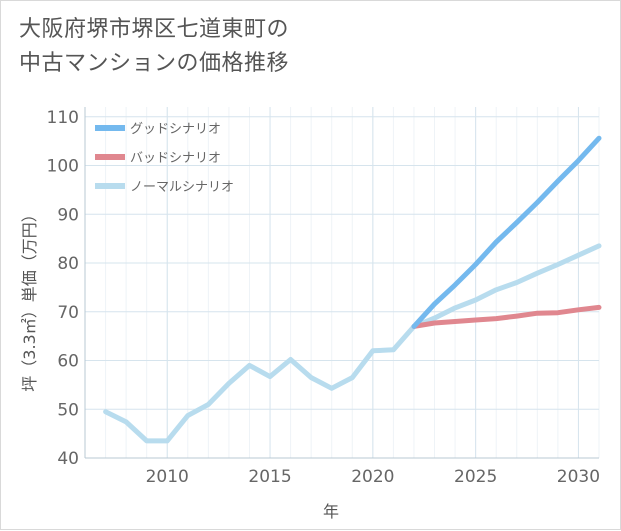 The height and width of the screenshot is (531, 621). I want to click on y-tick-label: 50, so click(68, 410).